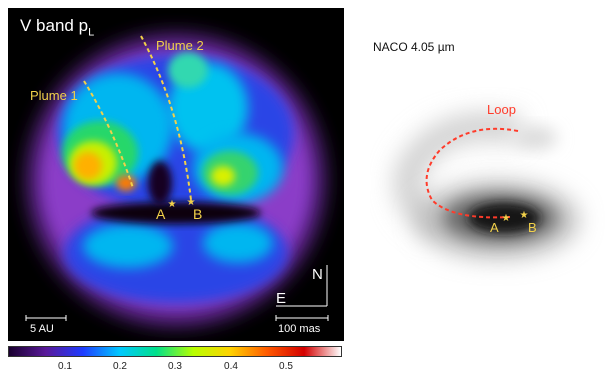 This screenshot has height=374, width=613. What do you see at coordinates (161, 214) in the screenshot?
I see `star-a-label: A` at bounding box center [161, 214].